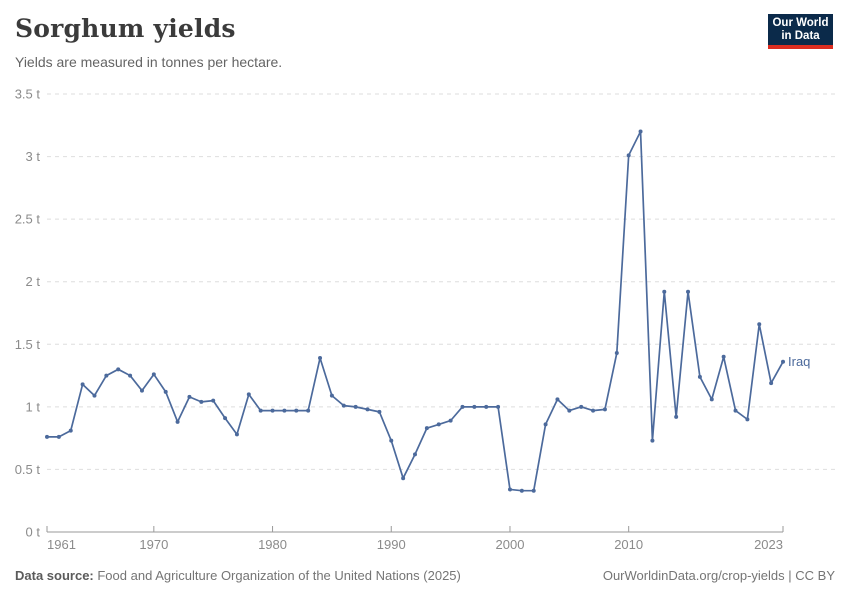  What do you see at coordinates (768, 544) in the screenshot?
I see `x-tick-label: 2023` at bounding box center [768, 544].